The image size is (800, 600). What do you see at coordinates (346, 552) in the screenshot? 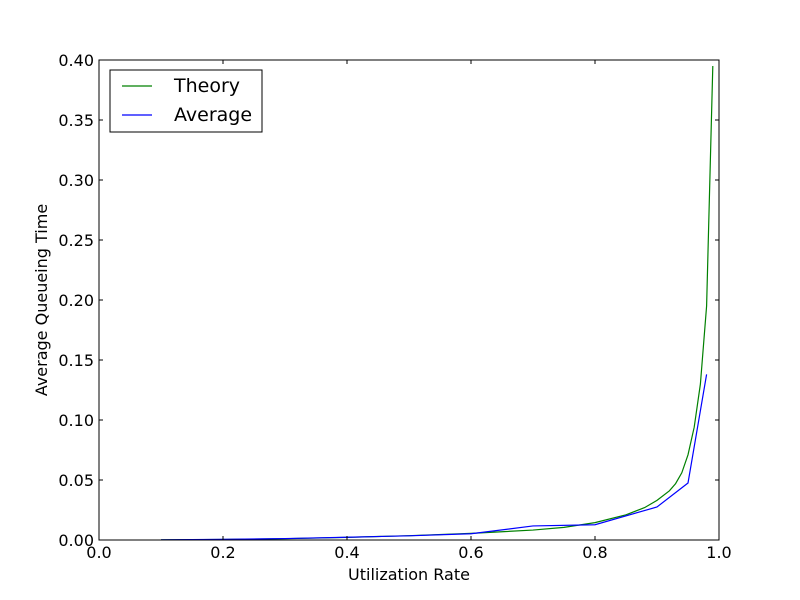
I see `x-tick-label: 0.4` at bounding box center [346, 552].